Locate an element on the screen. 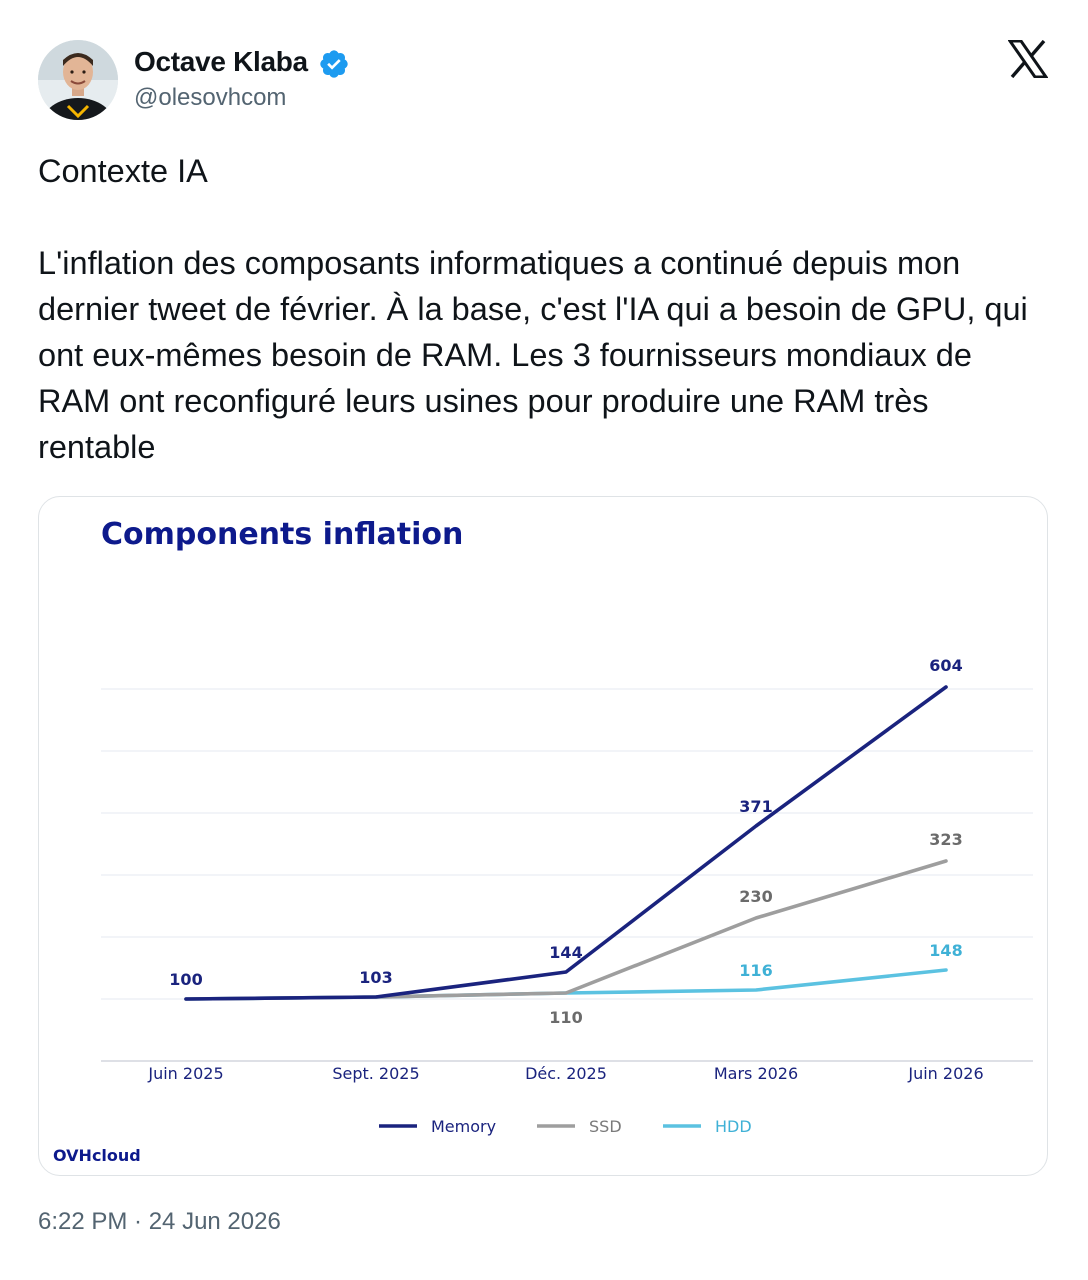 The height and width of the screenshot is (1280, 1088). data-label-hdd: 148 is located at coordinates (945, 950).